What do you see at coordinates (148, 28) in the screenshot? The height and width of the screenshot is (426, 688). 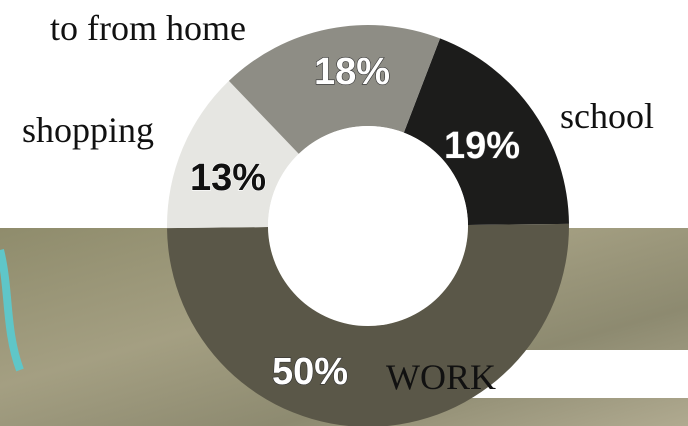 I see `category-label: to from home` at bounding box center [148, 28].